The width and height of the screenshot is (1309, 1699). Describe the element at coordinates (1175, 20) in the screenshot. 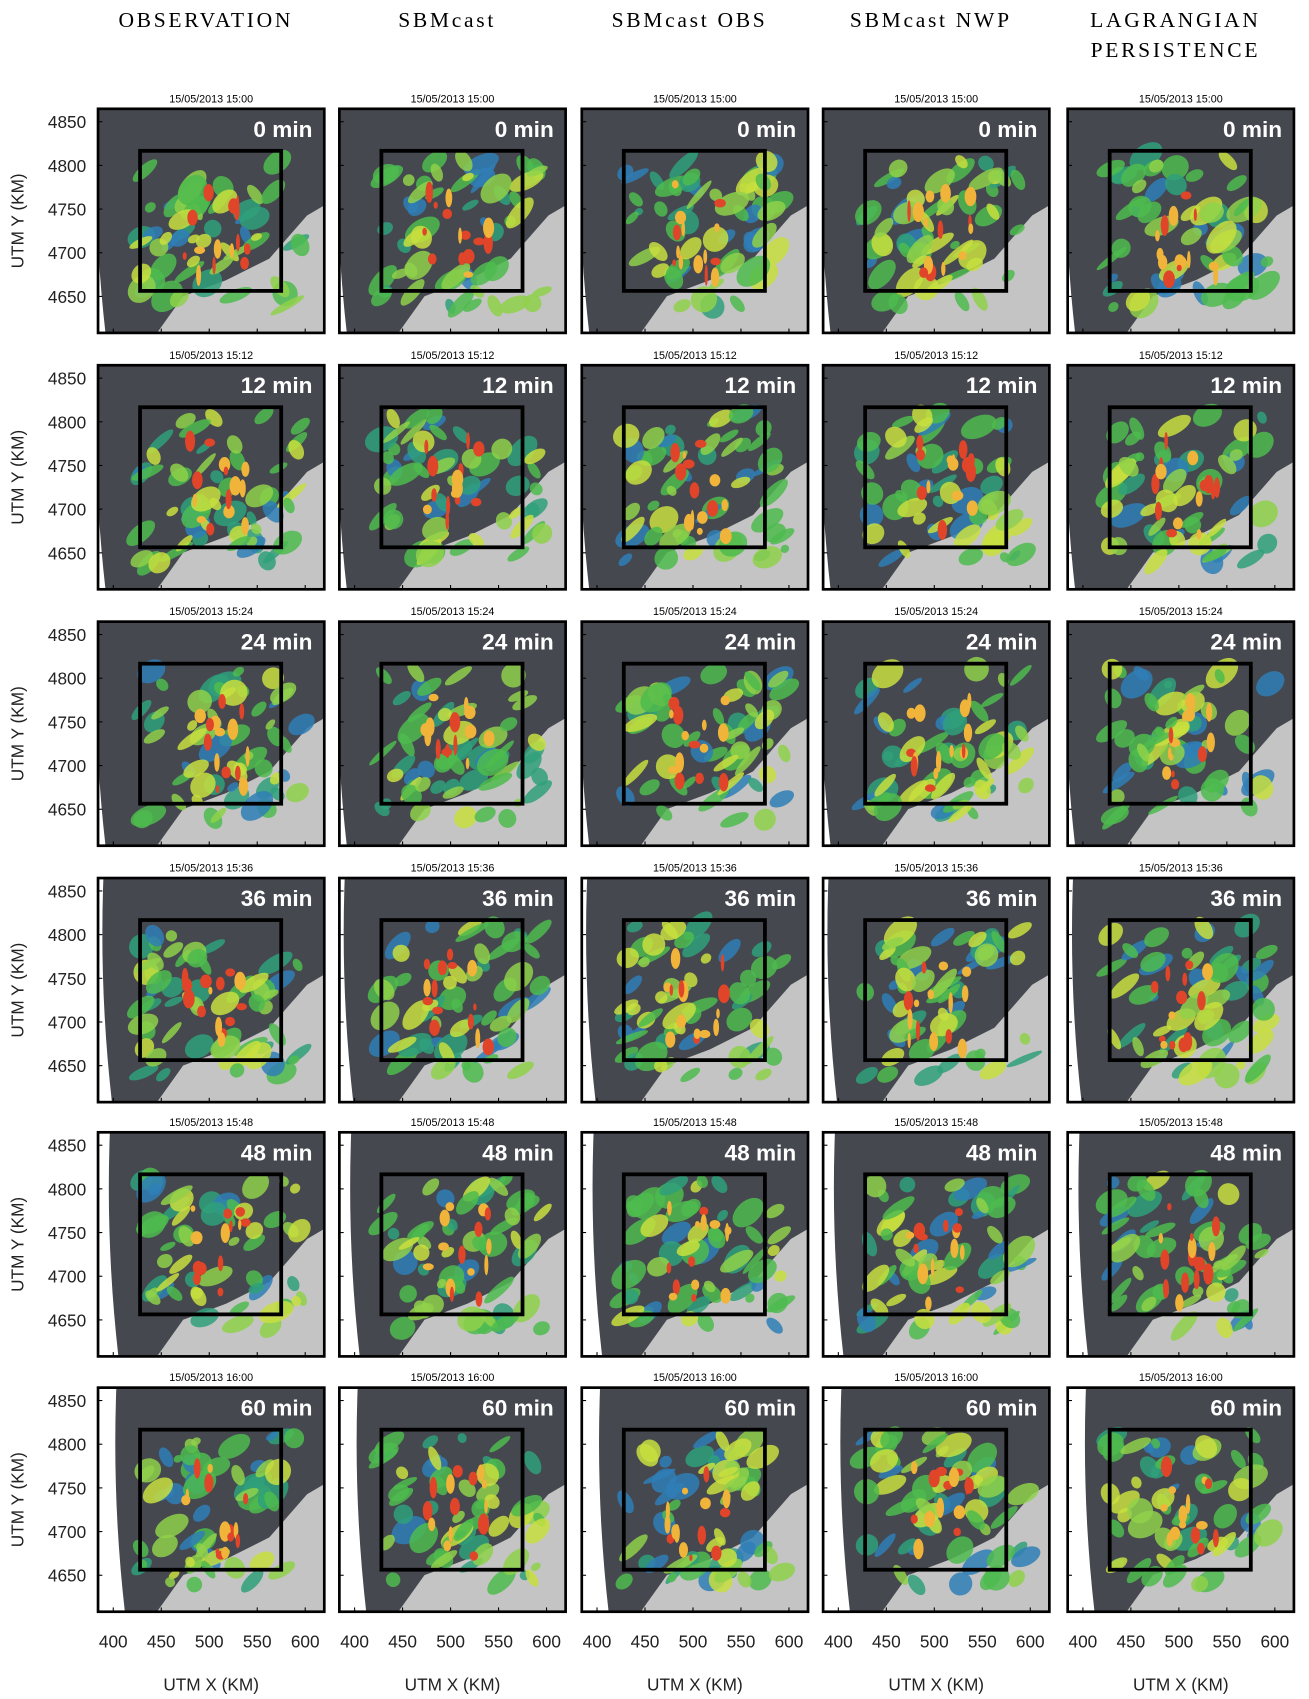

I see `column-title: LAGRANGIAN` at that location.